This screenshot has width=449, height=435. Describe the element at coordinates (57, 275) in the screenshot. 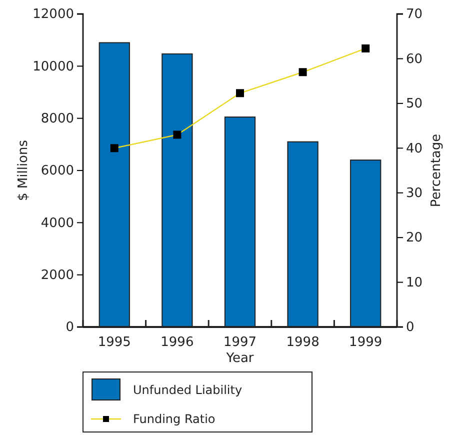

I see `y-tick-label: 2000` at that location.